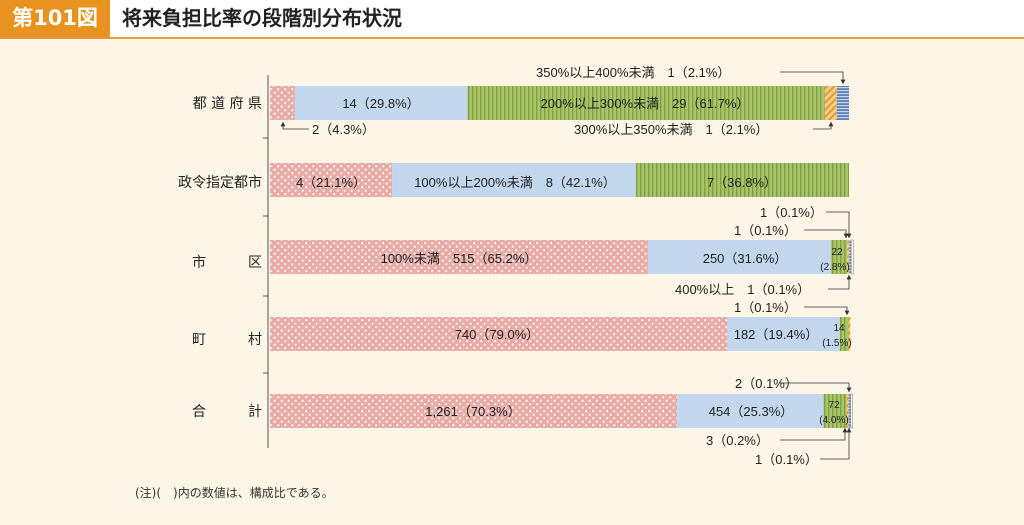 Image resolution: width=1024 pixels, height=525 pixels. Describe the element at coordinates (742, 289) in the screenshot. I see `label-ward-below: 400%以上 1（0.1%）` at that location.